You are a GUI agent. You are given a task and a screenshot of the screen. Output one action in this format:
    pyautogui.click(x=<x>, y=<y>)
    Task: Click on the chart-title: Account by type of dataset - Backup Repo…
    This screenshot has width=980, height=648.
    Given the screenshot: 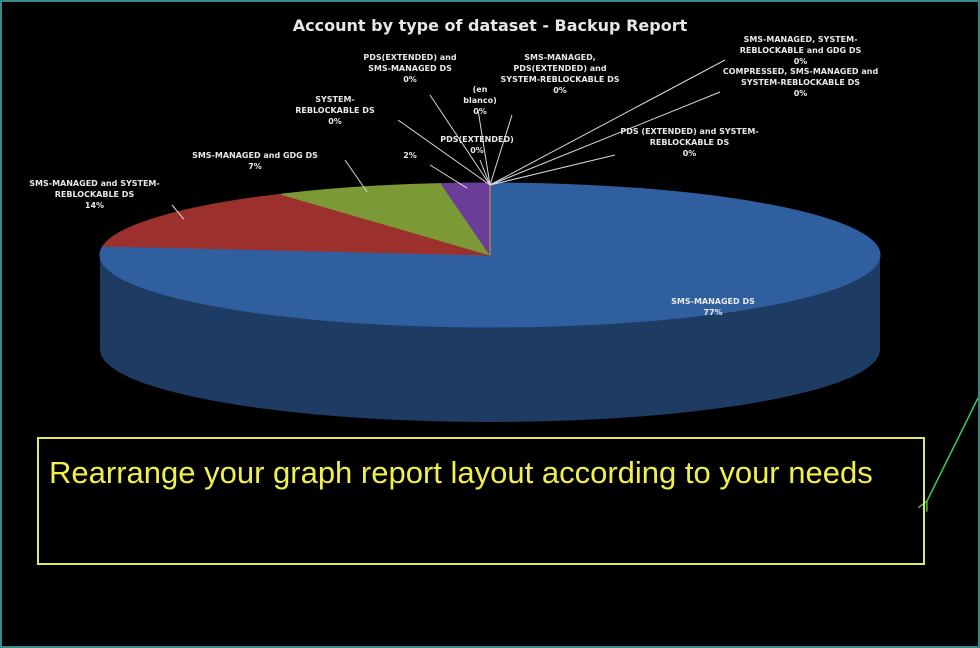 What is the action you would take?
    pyautogui.click(x=490, y=25)
    